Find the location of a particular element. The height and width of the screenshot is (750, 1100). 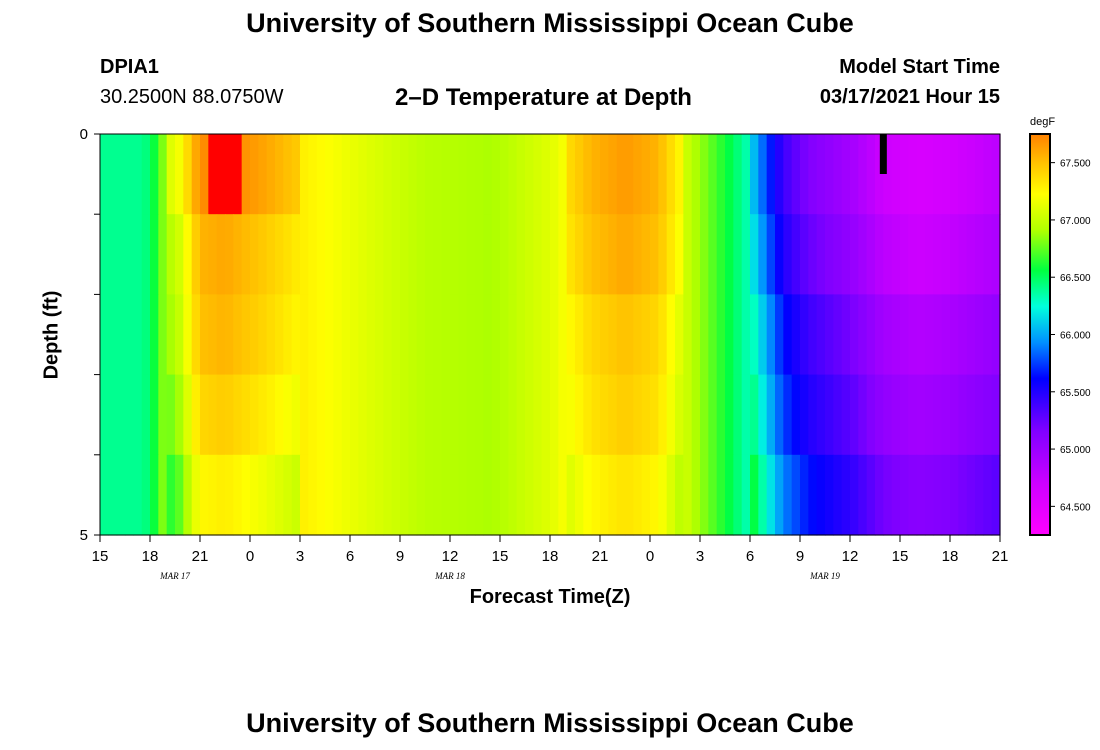

date-label: MAR 17 is located at coordinates (174, 576).